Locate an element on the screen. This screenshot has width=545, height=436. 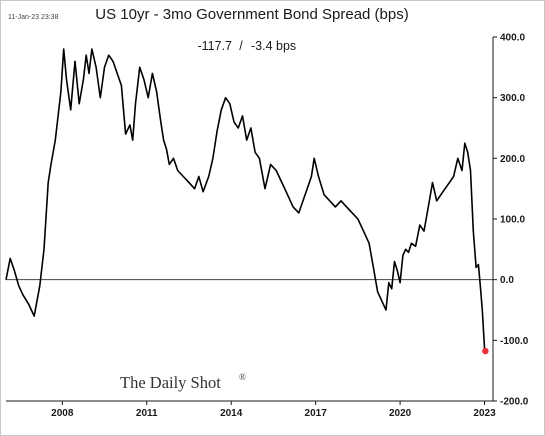
x-tick-label: 2017 is located at coordinates (316, 413).